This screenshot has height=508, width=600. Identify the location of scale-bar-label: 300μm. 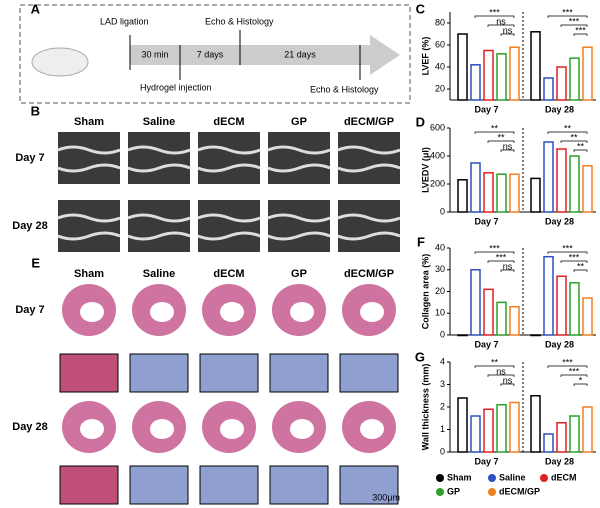
(386, 497).